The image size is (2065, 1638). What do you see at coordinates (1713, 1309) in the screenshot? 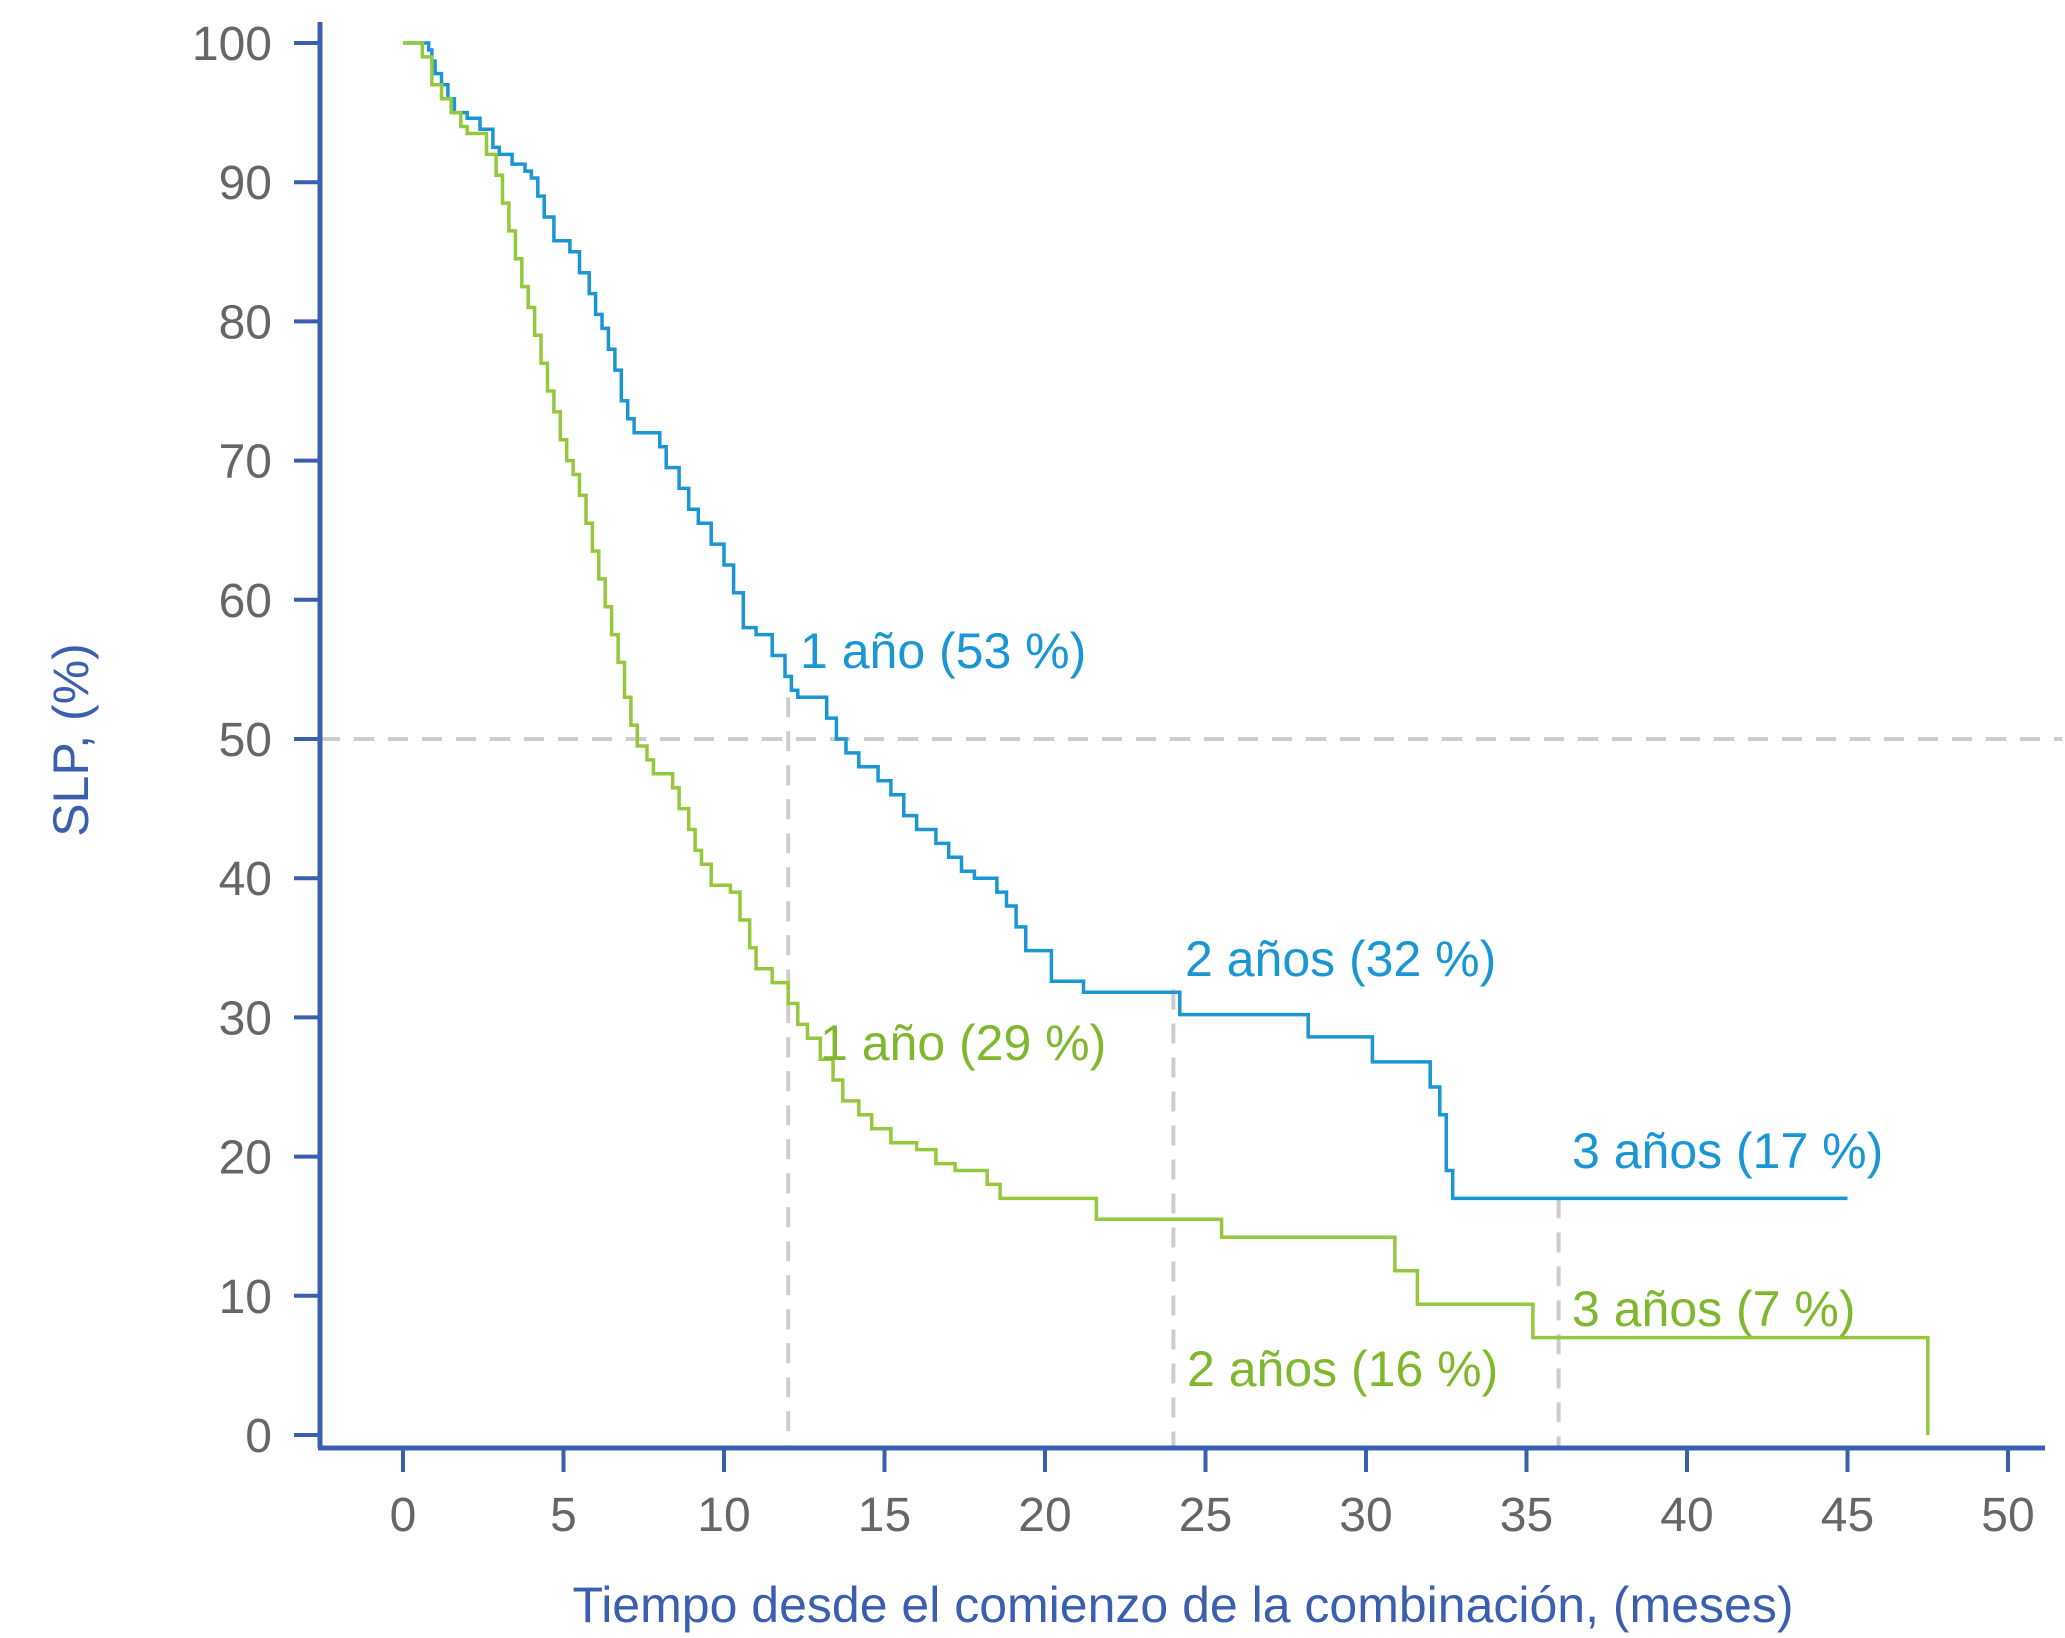
I see `landmark-annotation: 3 años (7 %)` at bounding box center [1713, 1309].